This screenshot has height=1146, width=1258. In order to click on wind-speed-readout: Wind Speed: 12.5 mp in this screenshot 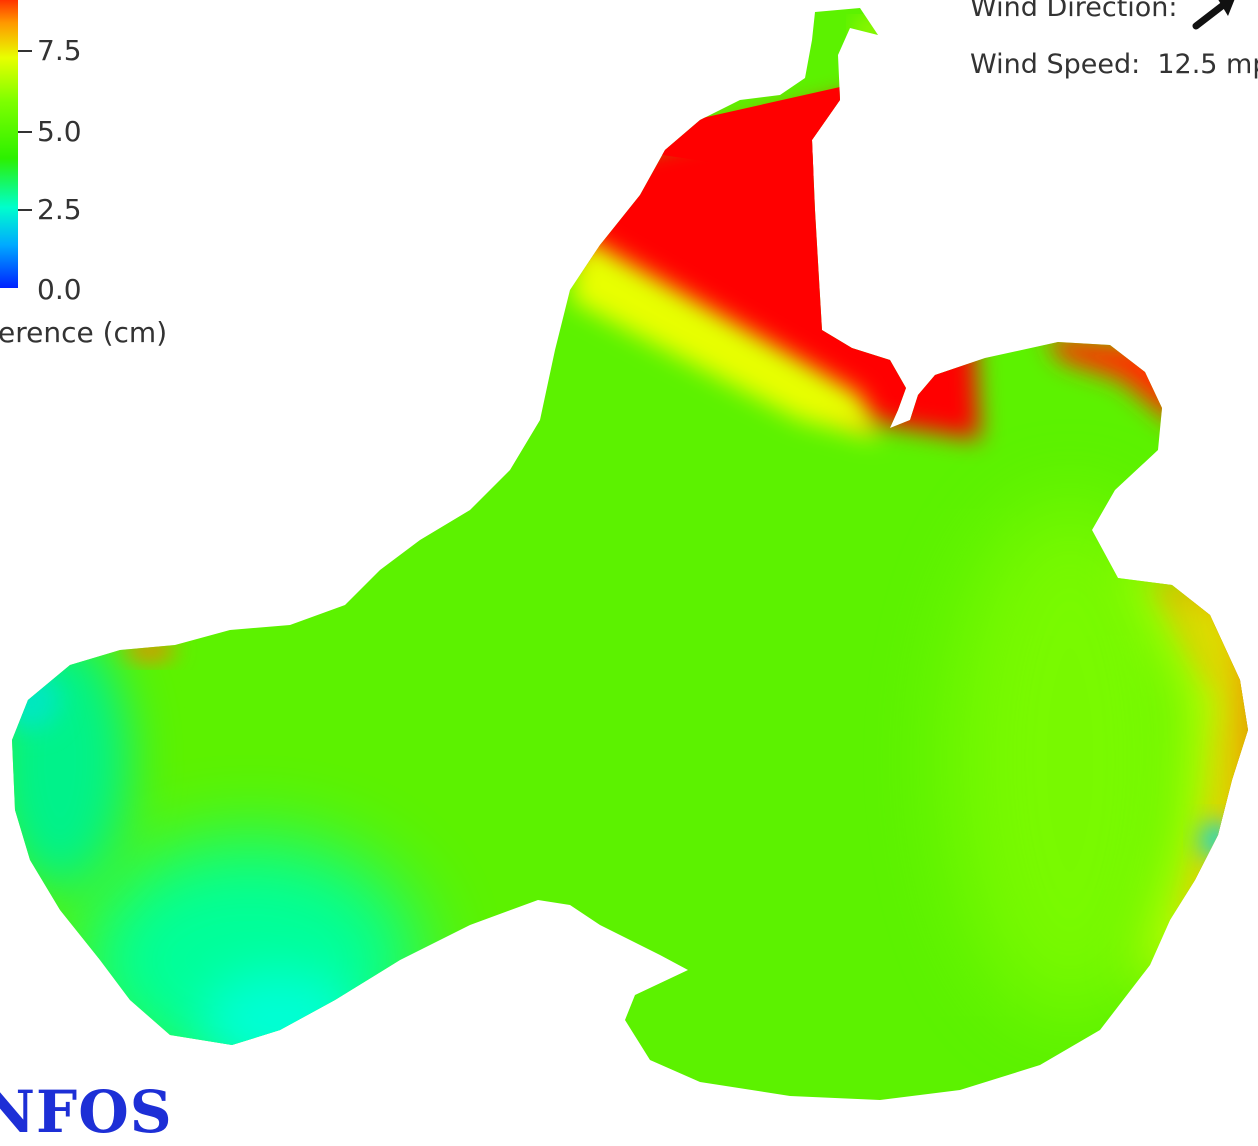, I will do `click(1114, 64)`.